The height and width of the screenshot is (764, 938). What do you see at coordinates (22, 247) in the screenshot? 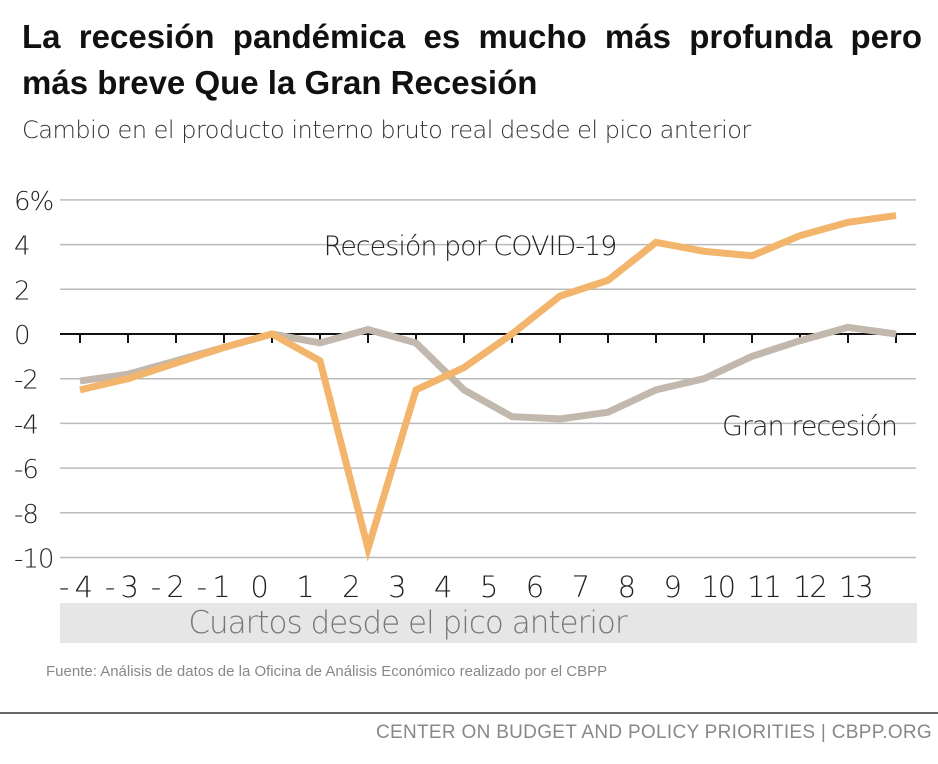
I see `y-tick-label: 4` at bounding box center [22, 247].